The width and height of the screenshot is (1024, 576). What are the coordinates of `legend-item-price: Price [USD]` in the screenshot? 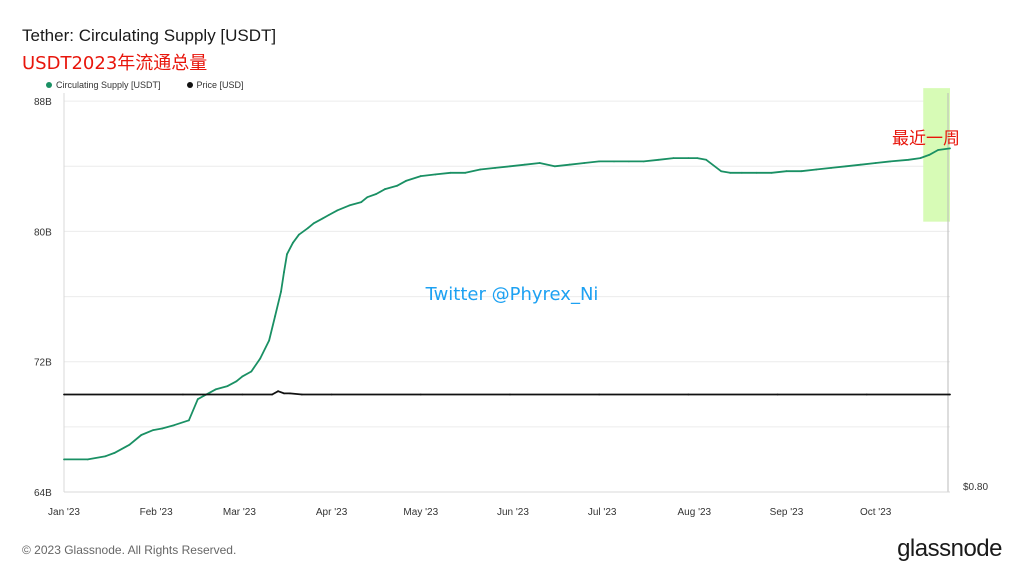 It's located at (215, 85).